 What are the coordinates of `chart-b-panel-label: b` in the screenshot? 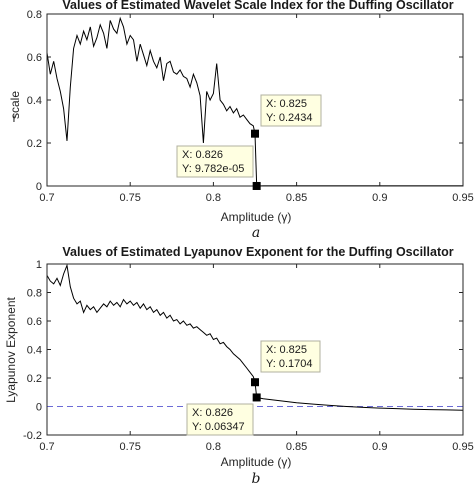 It's located at (256, 479).